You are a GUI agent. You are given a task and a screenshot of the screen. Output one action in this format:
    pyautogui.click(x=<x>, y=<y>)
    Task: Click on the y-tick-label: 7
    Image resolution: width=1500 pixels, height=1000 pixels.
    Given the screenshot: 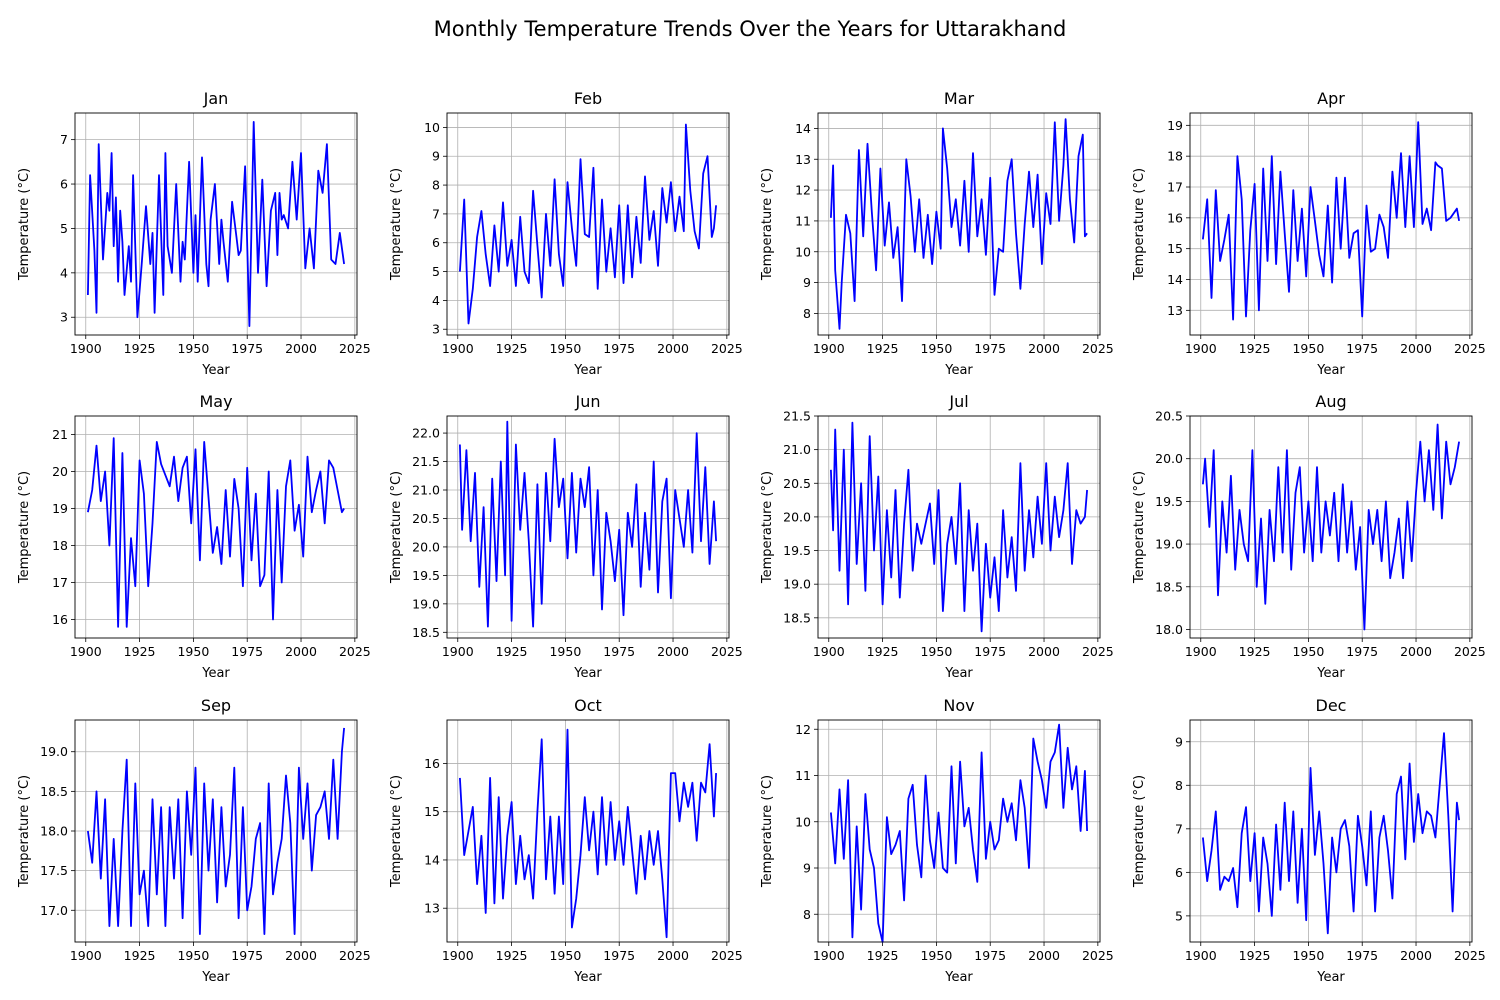 What is the action you would take?
    pyautogui.click(x=436, y=213)
    